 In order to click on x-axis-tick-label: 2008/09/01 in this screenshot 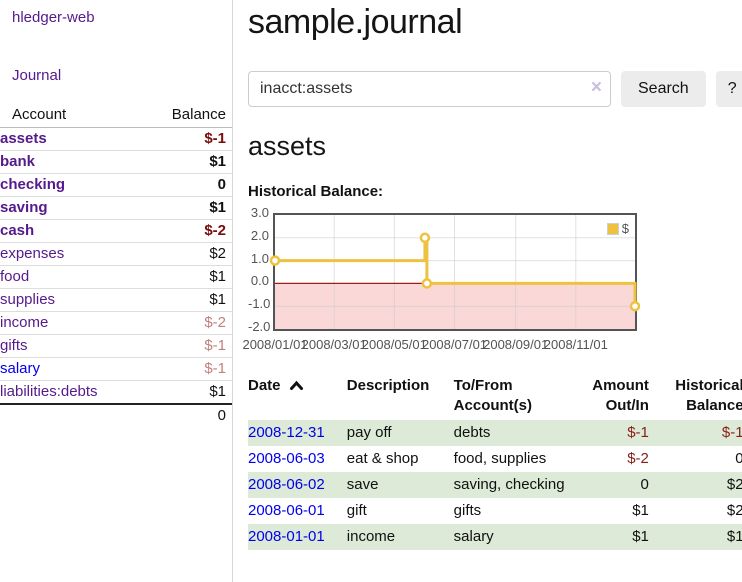, I will do `click(516, 344)`.